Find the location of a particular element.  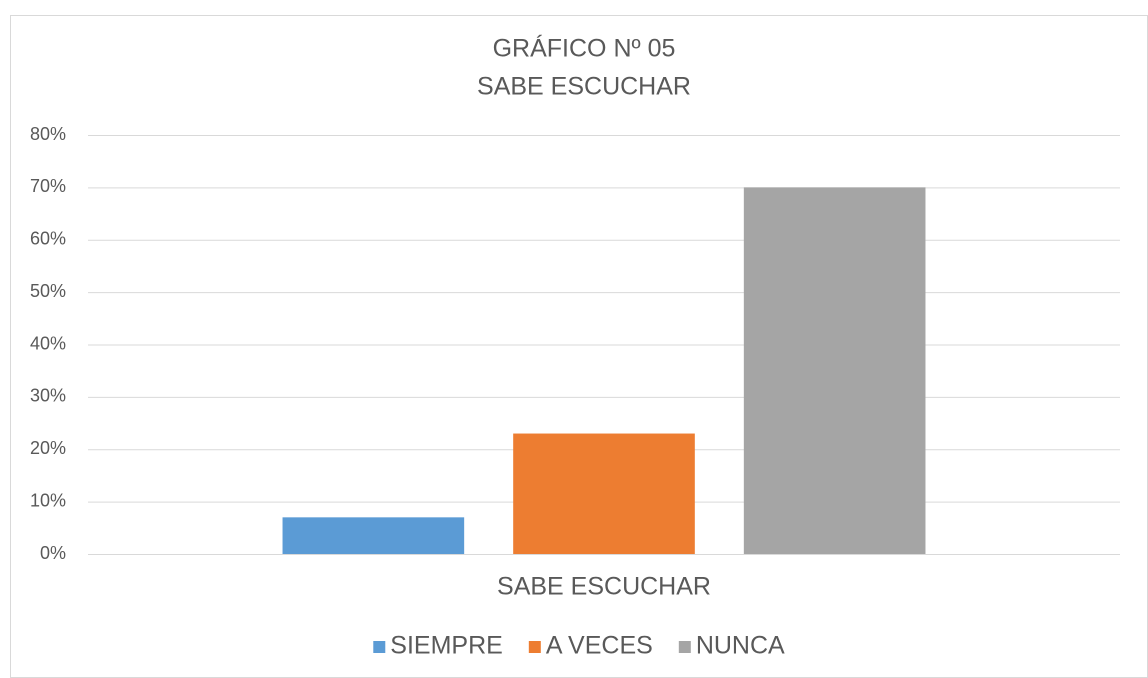

y-tick-label: 10% is located at coordinates (48, 500).